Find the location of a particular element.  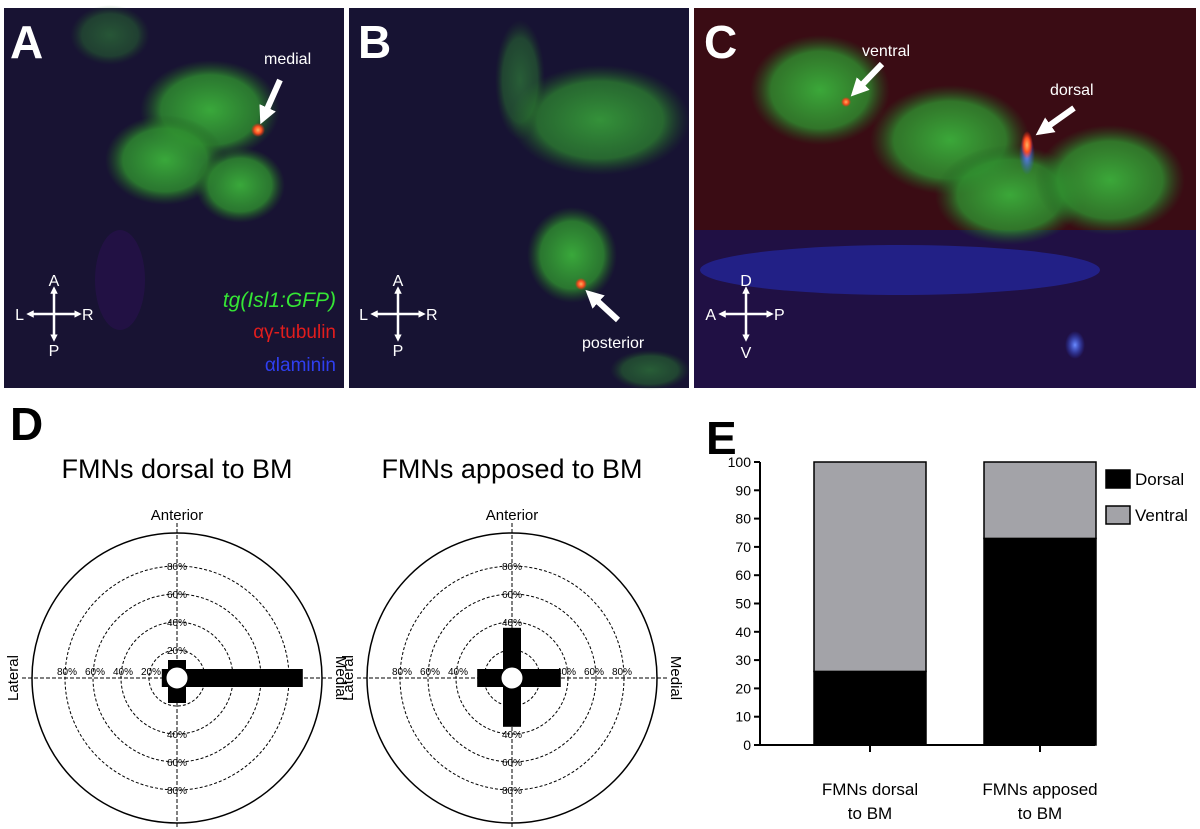

panel-a-arrow-label: medial is located at coordinates (287, 59).